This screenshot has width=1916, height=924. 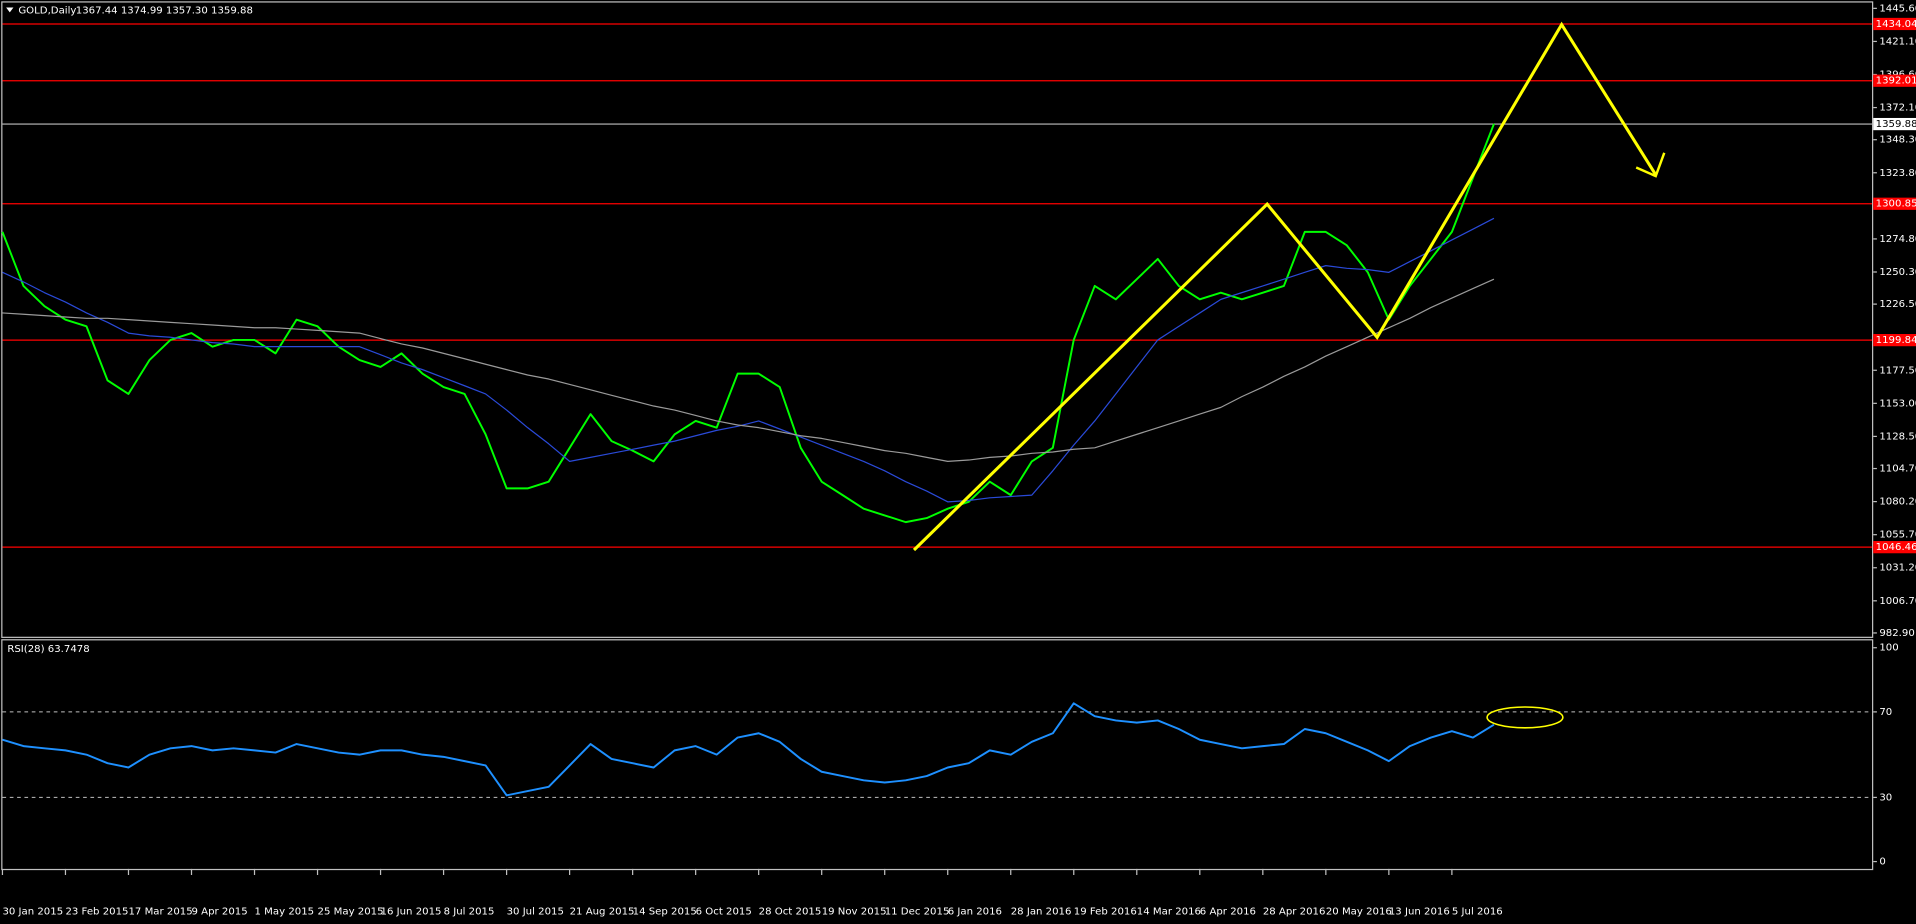 I want to click on x-tick-label: 8 Jul 2015, so click(x=469, y=912).